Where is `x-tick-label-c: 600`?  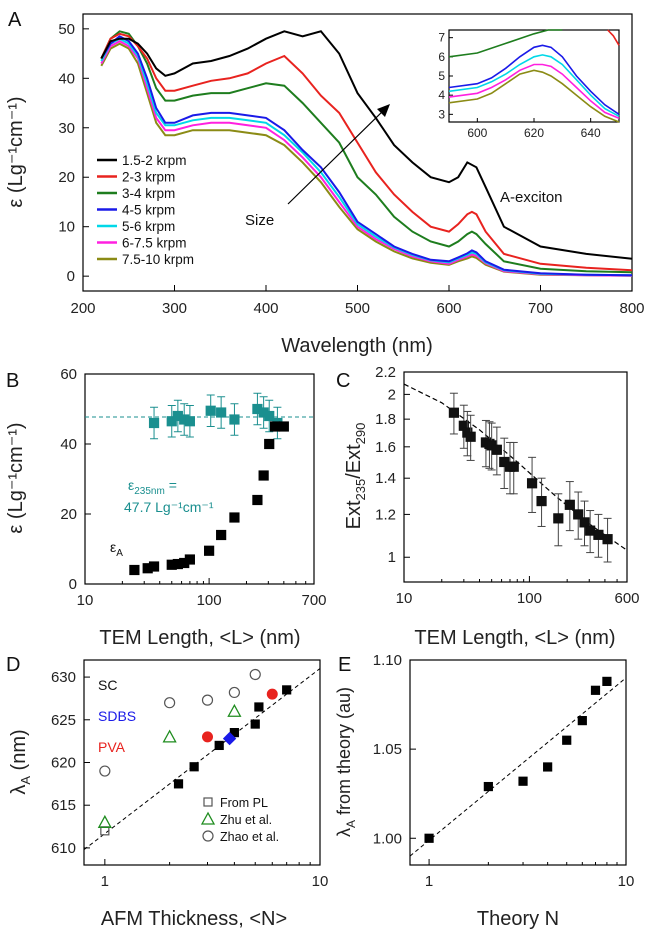
x-tick-label-c: 600 is located at coordinates (626, 598).